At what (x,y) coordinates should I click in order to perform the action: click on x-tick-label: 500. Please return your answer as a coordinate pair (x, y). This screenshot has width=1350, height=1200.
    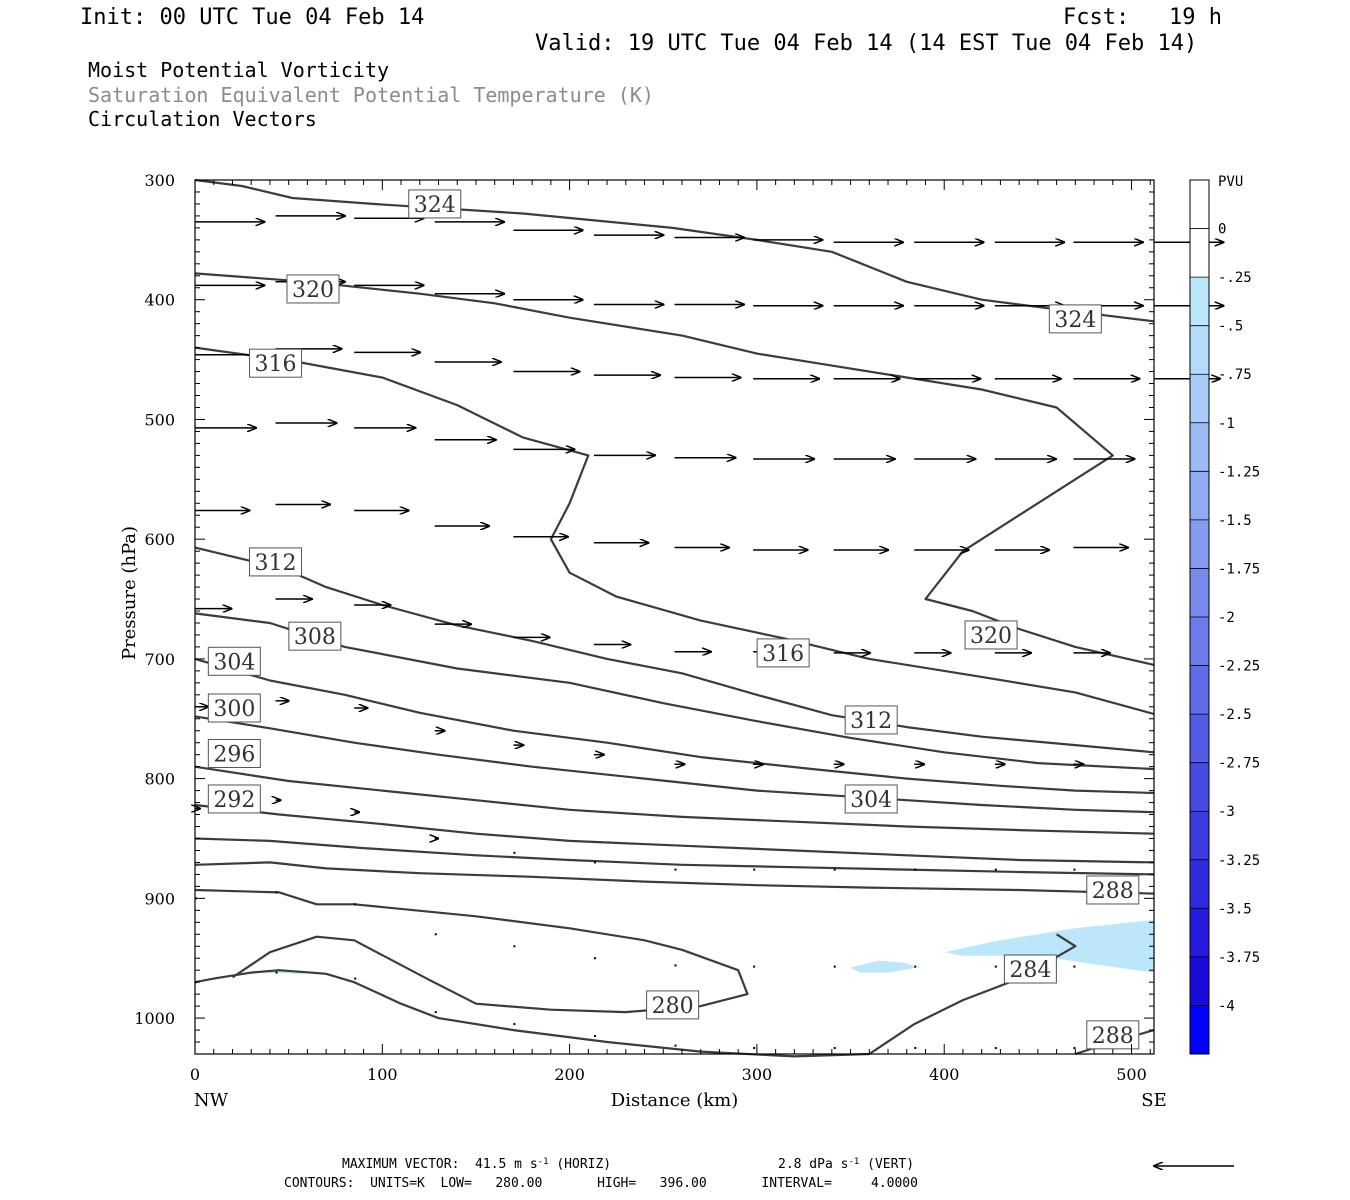
    Looking at the image, I should click on (1131, 1074).